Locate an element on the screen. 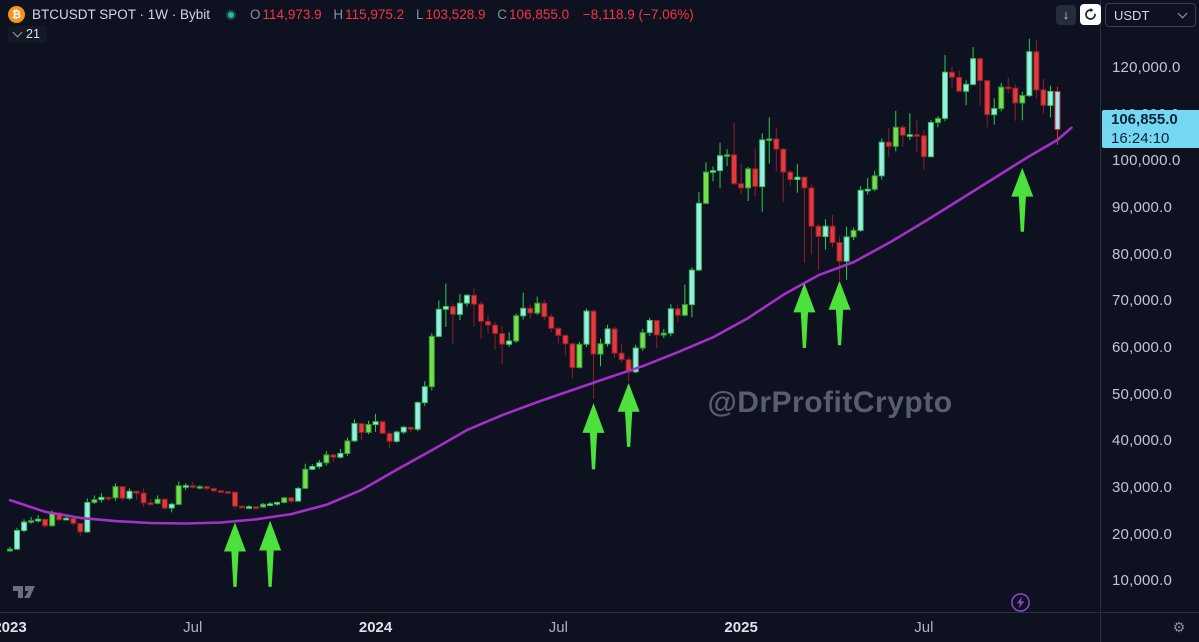  high-label: H is located at coordinates (338, 14).